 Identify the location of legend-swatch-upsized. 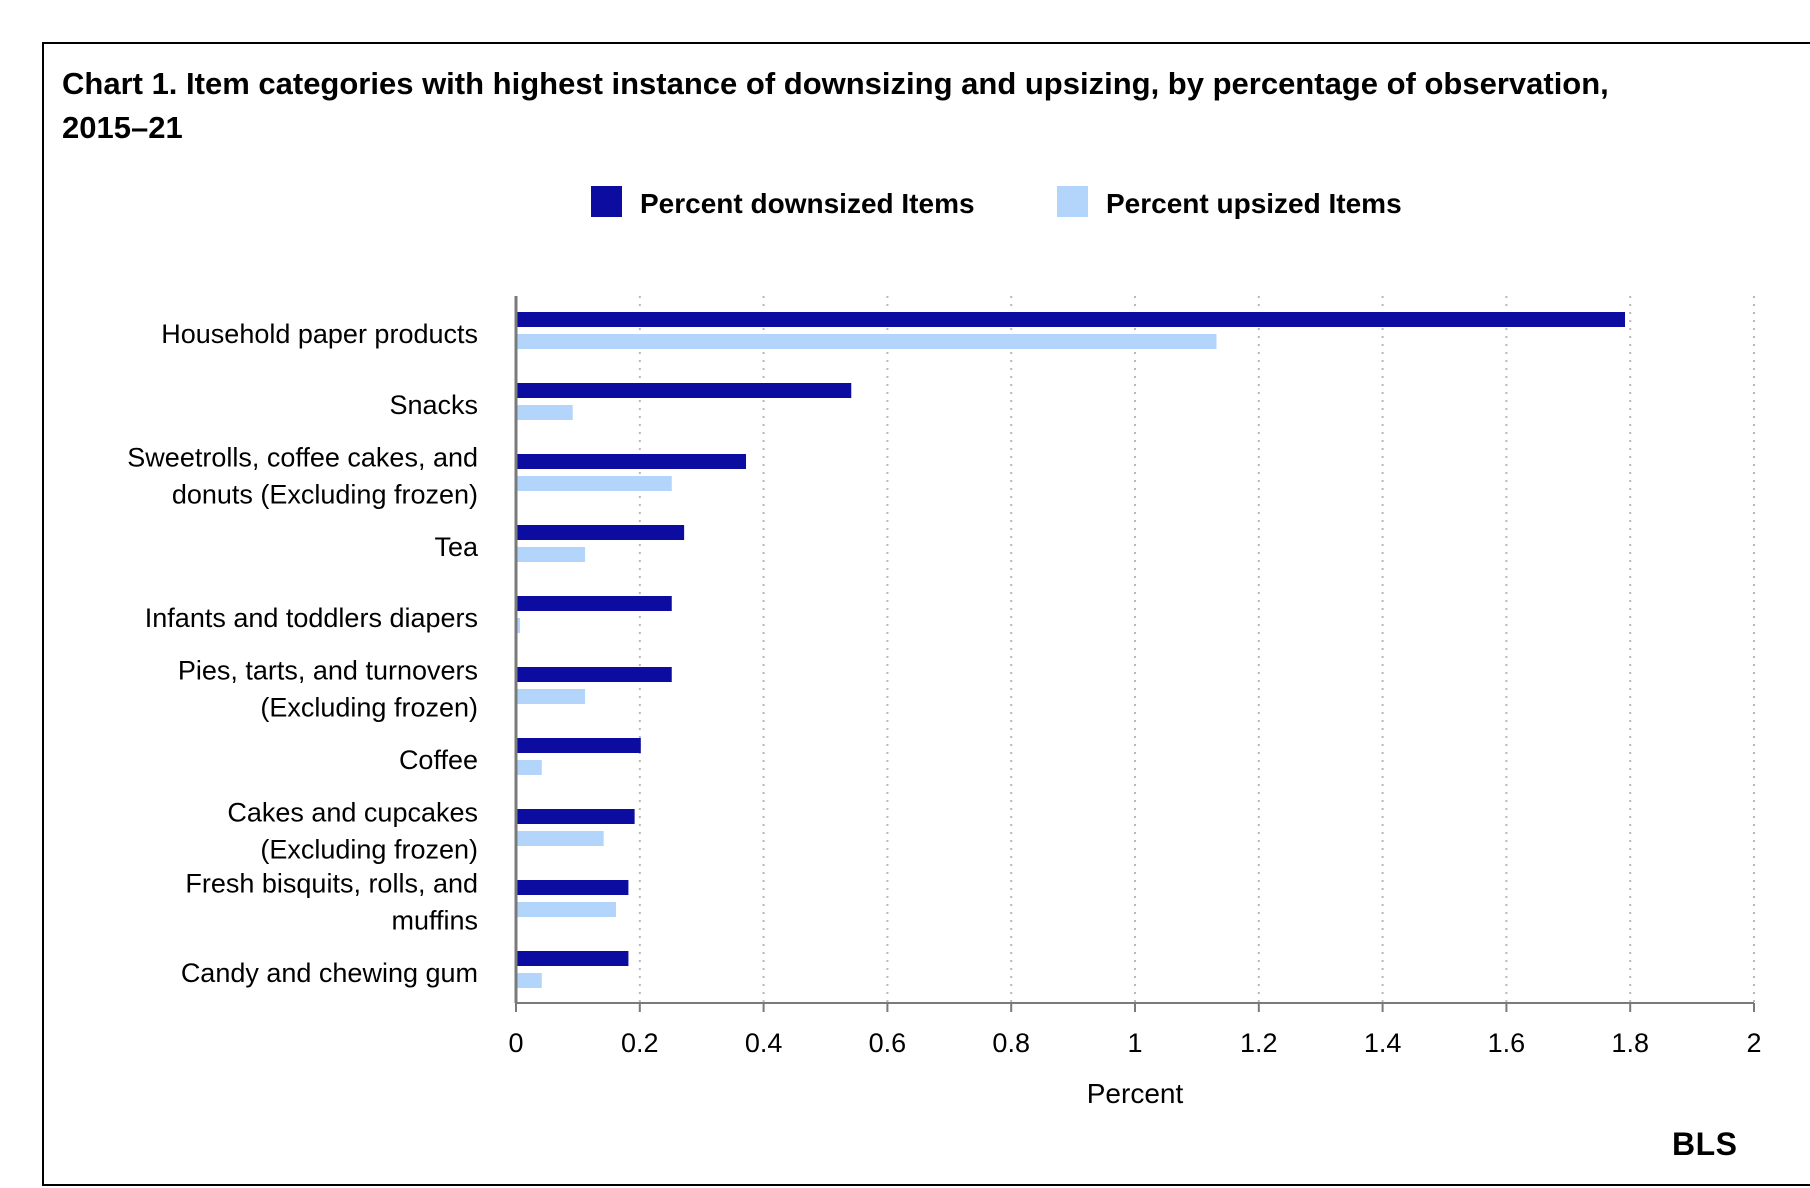
(1072, 201).